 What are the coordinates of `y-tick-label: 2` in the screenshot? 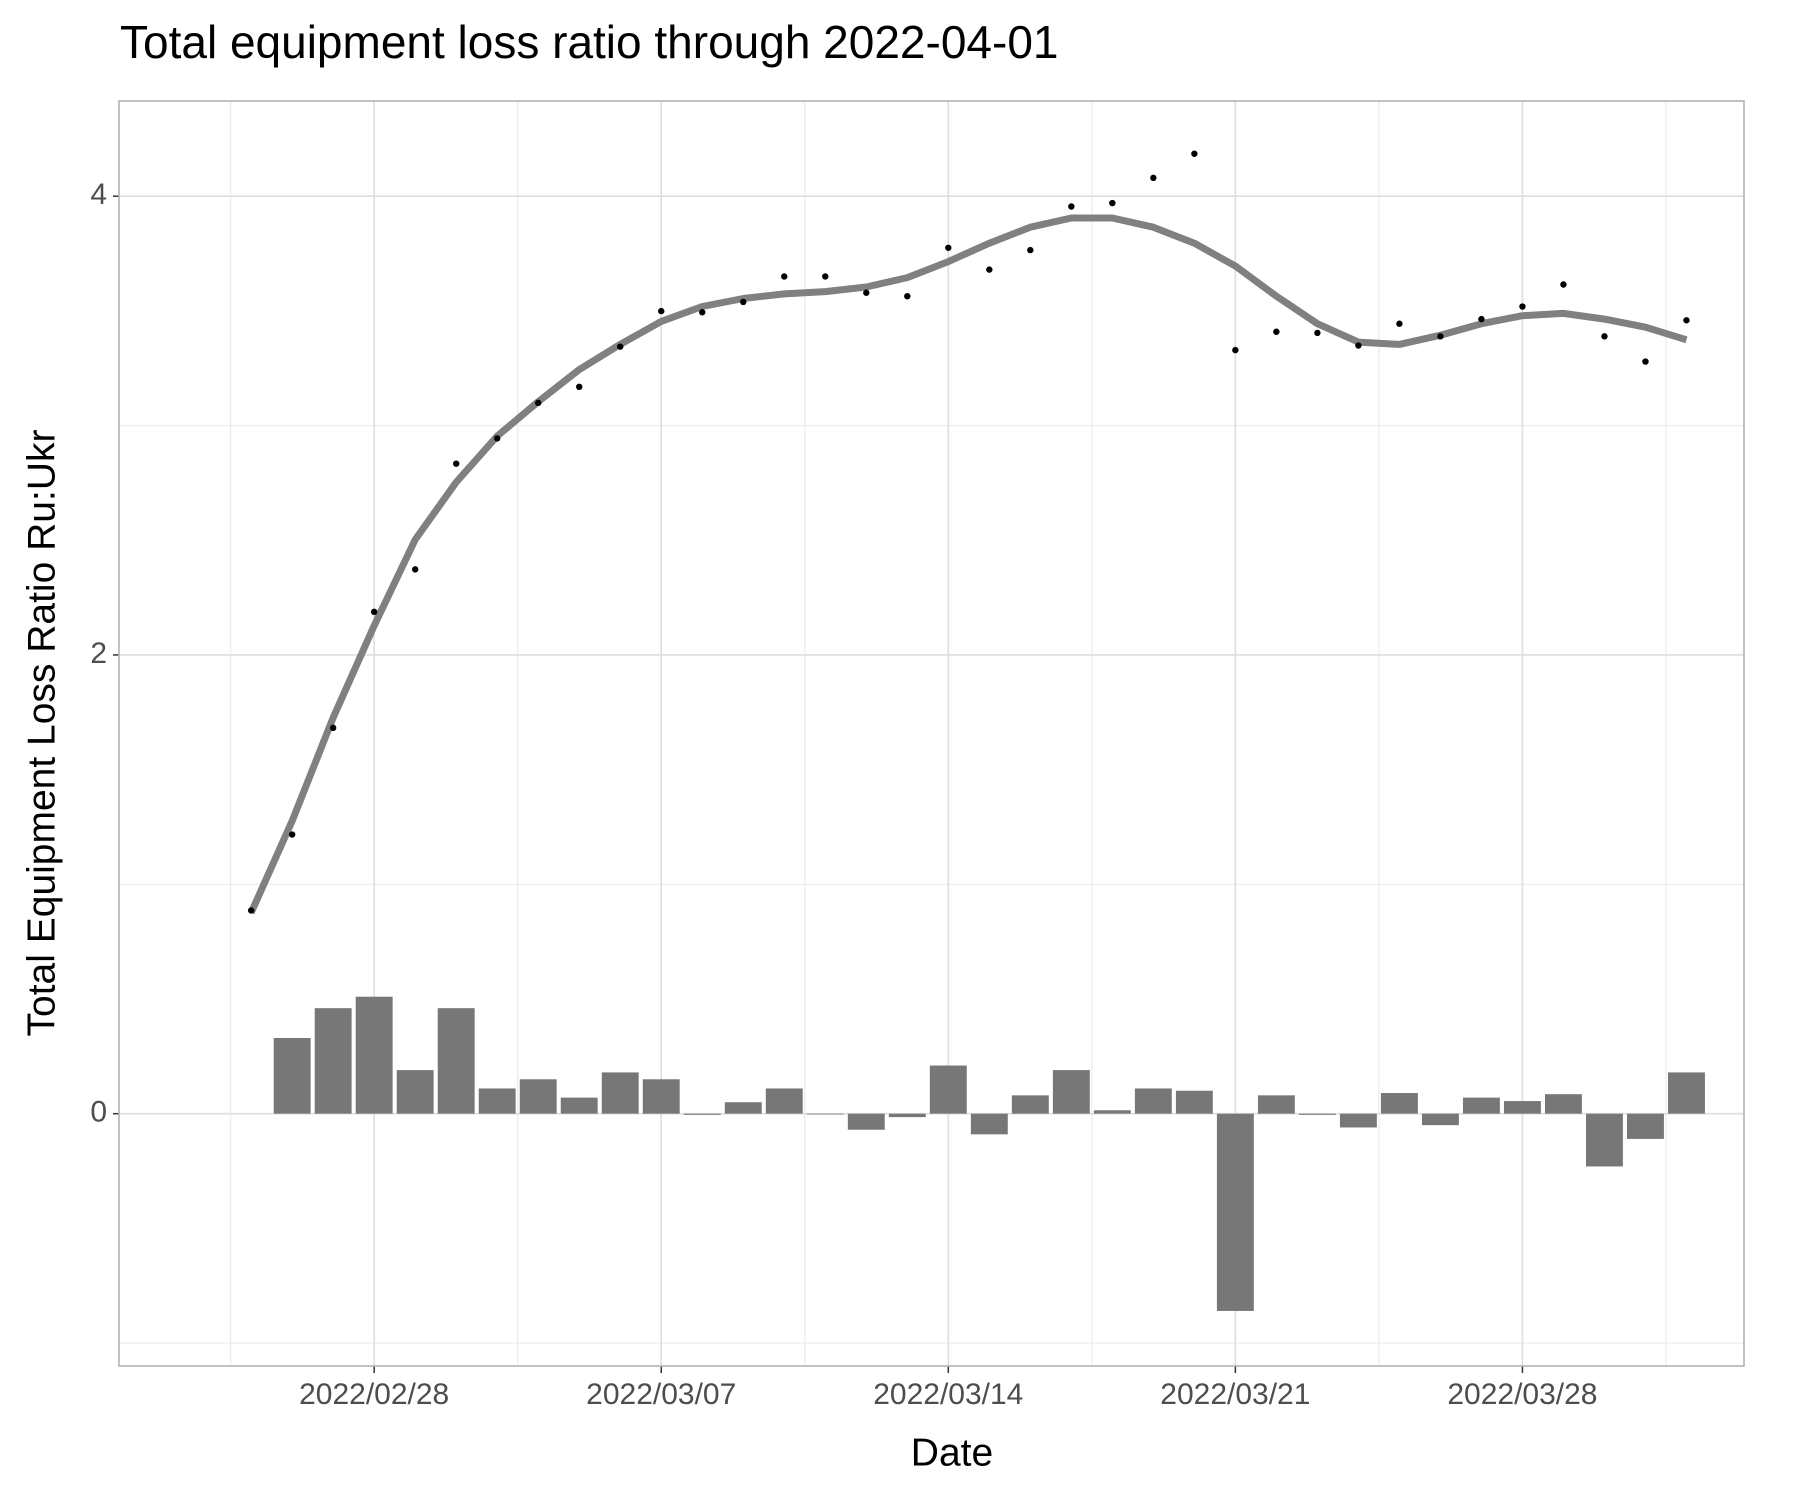 It's located at (98, 653).